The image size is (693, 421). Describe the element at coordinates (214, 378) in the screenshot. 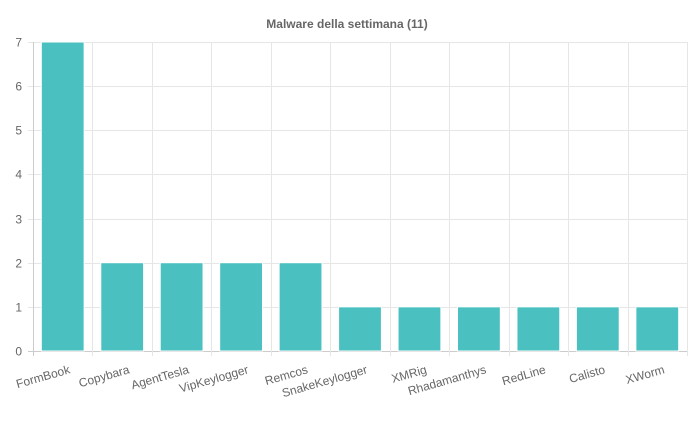

I see `x-tick-label: VipKeylogger` at that location.